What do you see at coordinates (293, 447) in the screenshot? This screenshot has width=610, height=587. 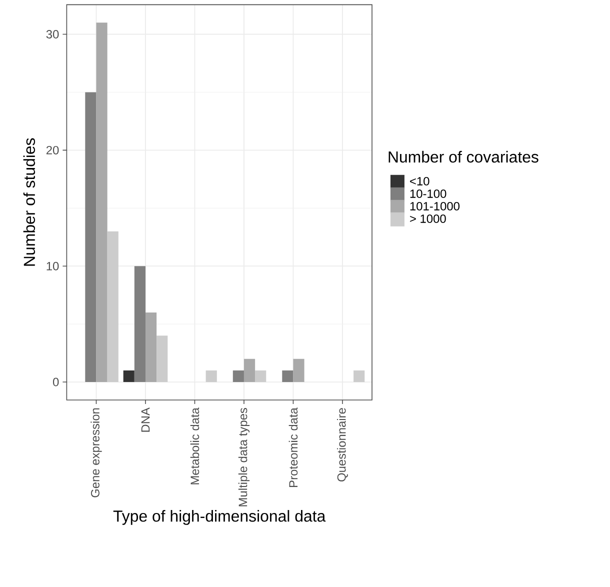 I see `x-tick-label: Proteomic data` at bounding box center [293, 447].